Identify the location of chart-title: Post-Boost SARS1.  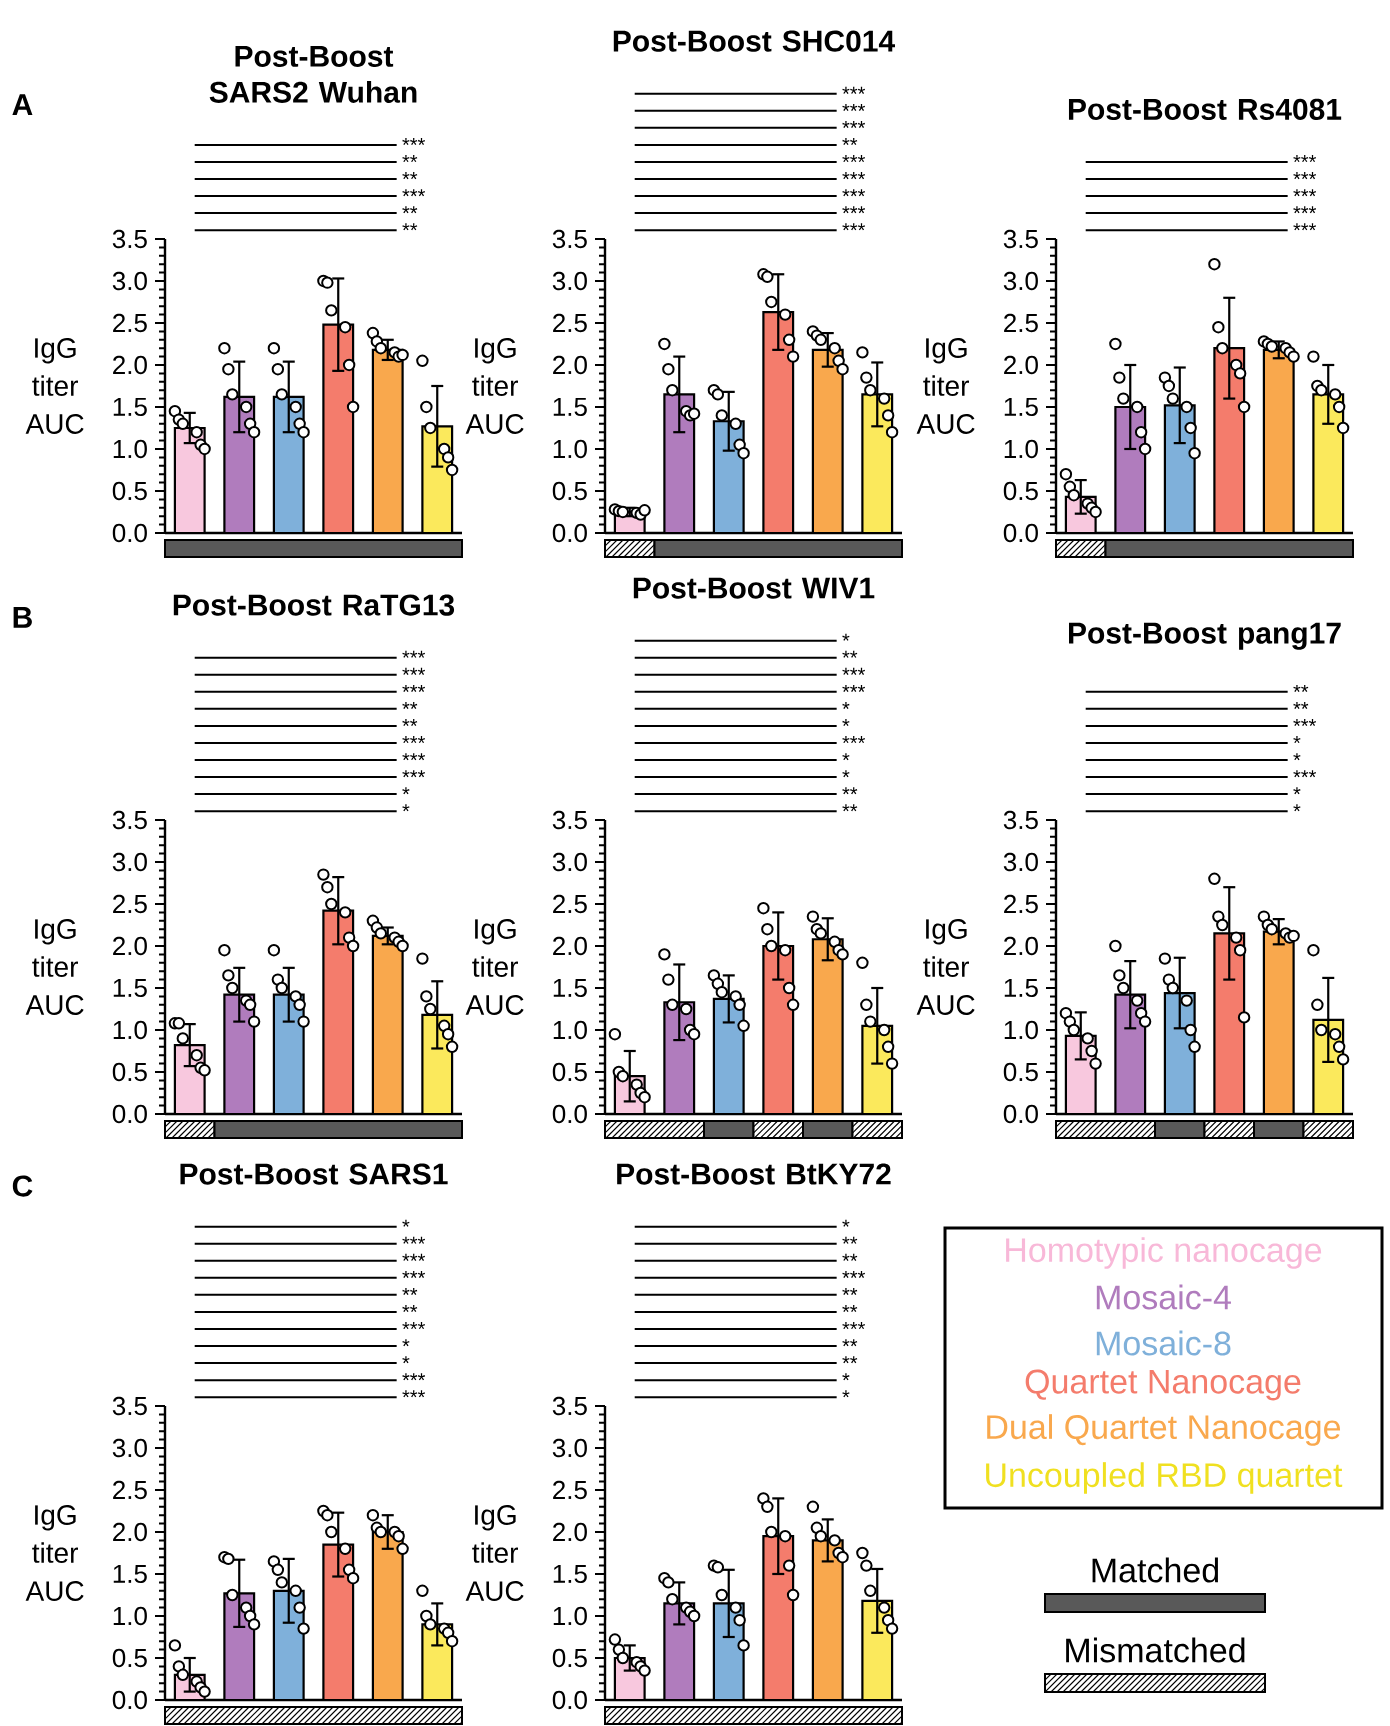
(314, 1174).